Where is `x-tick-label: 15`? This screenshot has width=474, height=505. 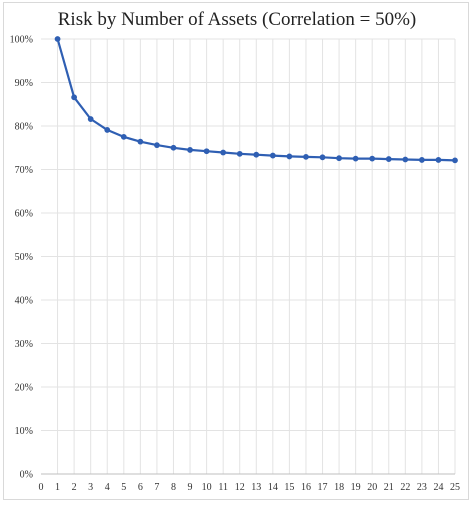
x-tick-label: 15 is located at coordinates (289, 487).